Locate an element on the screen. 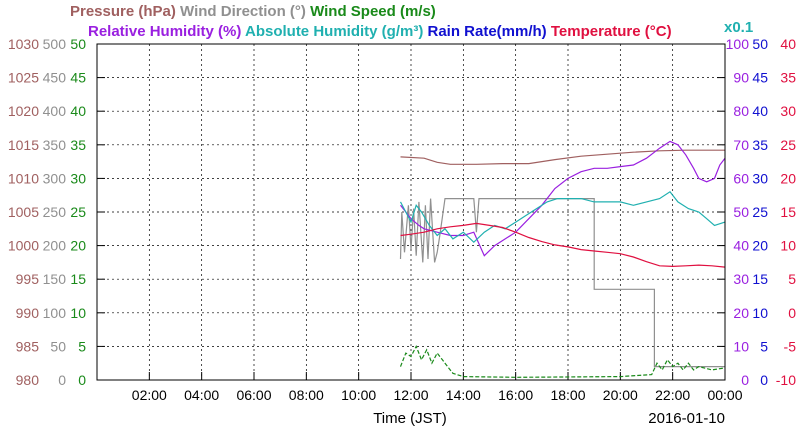 The image size is (800, 434). y-tick-left-pressure: 995 is located at coordinates (28, 279).